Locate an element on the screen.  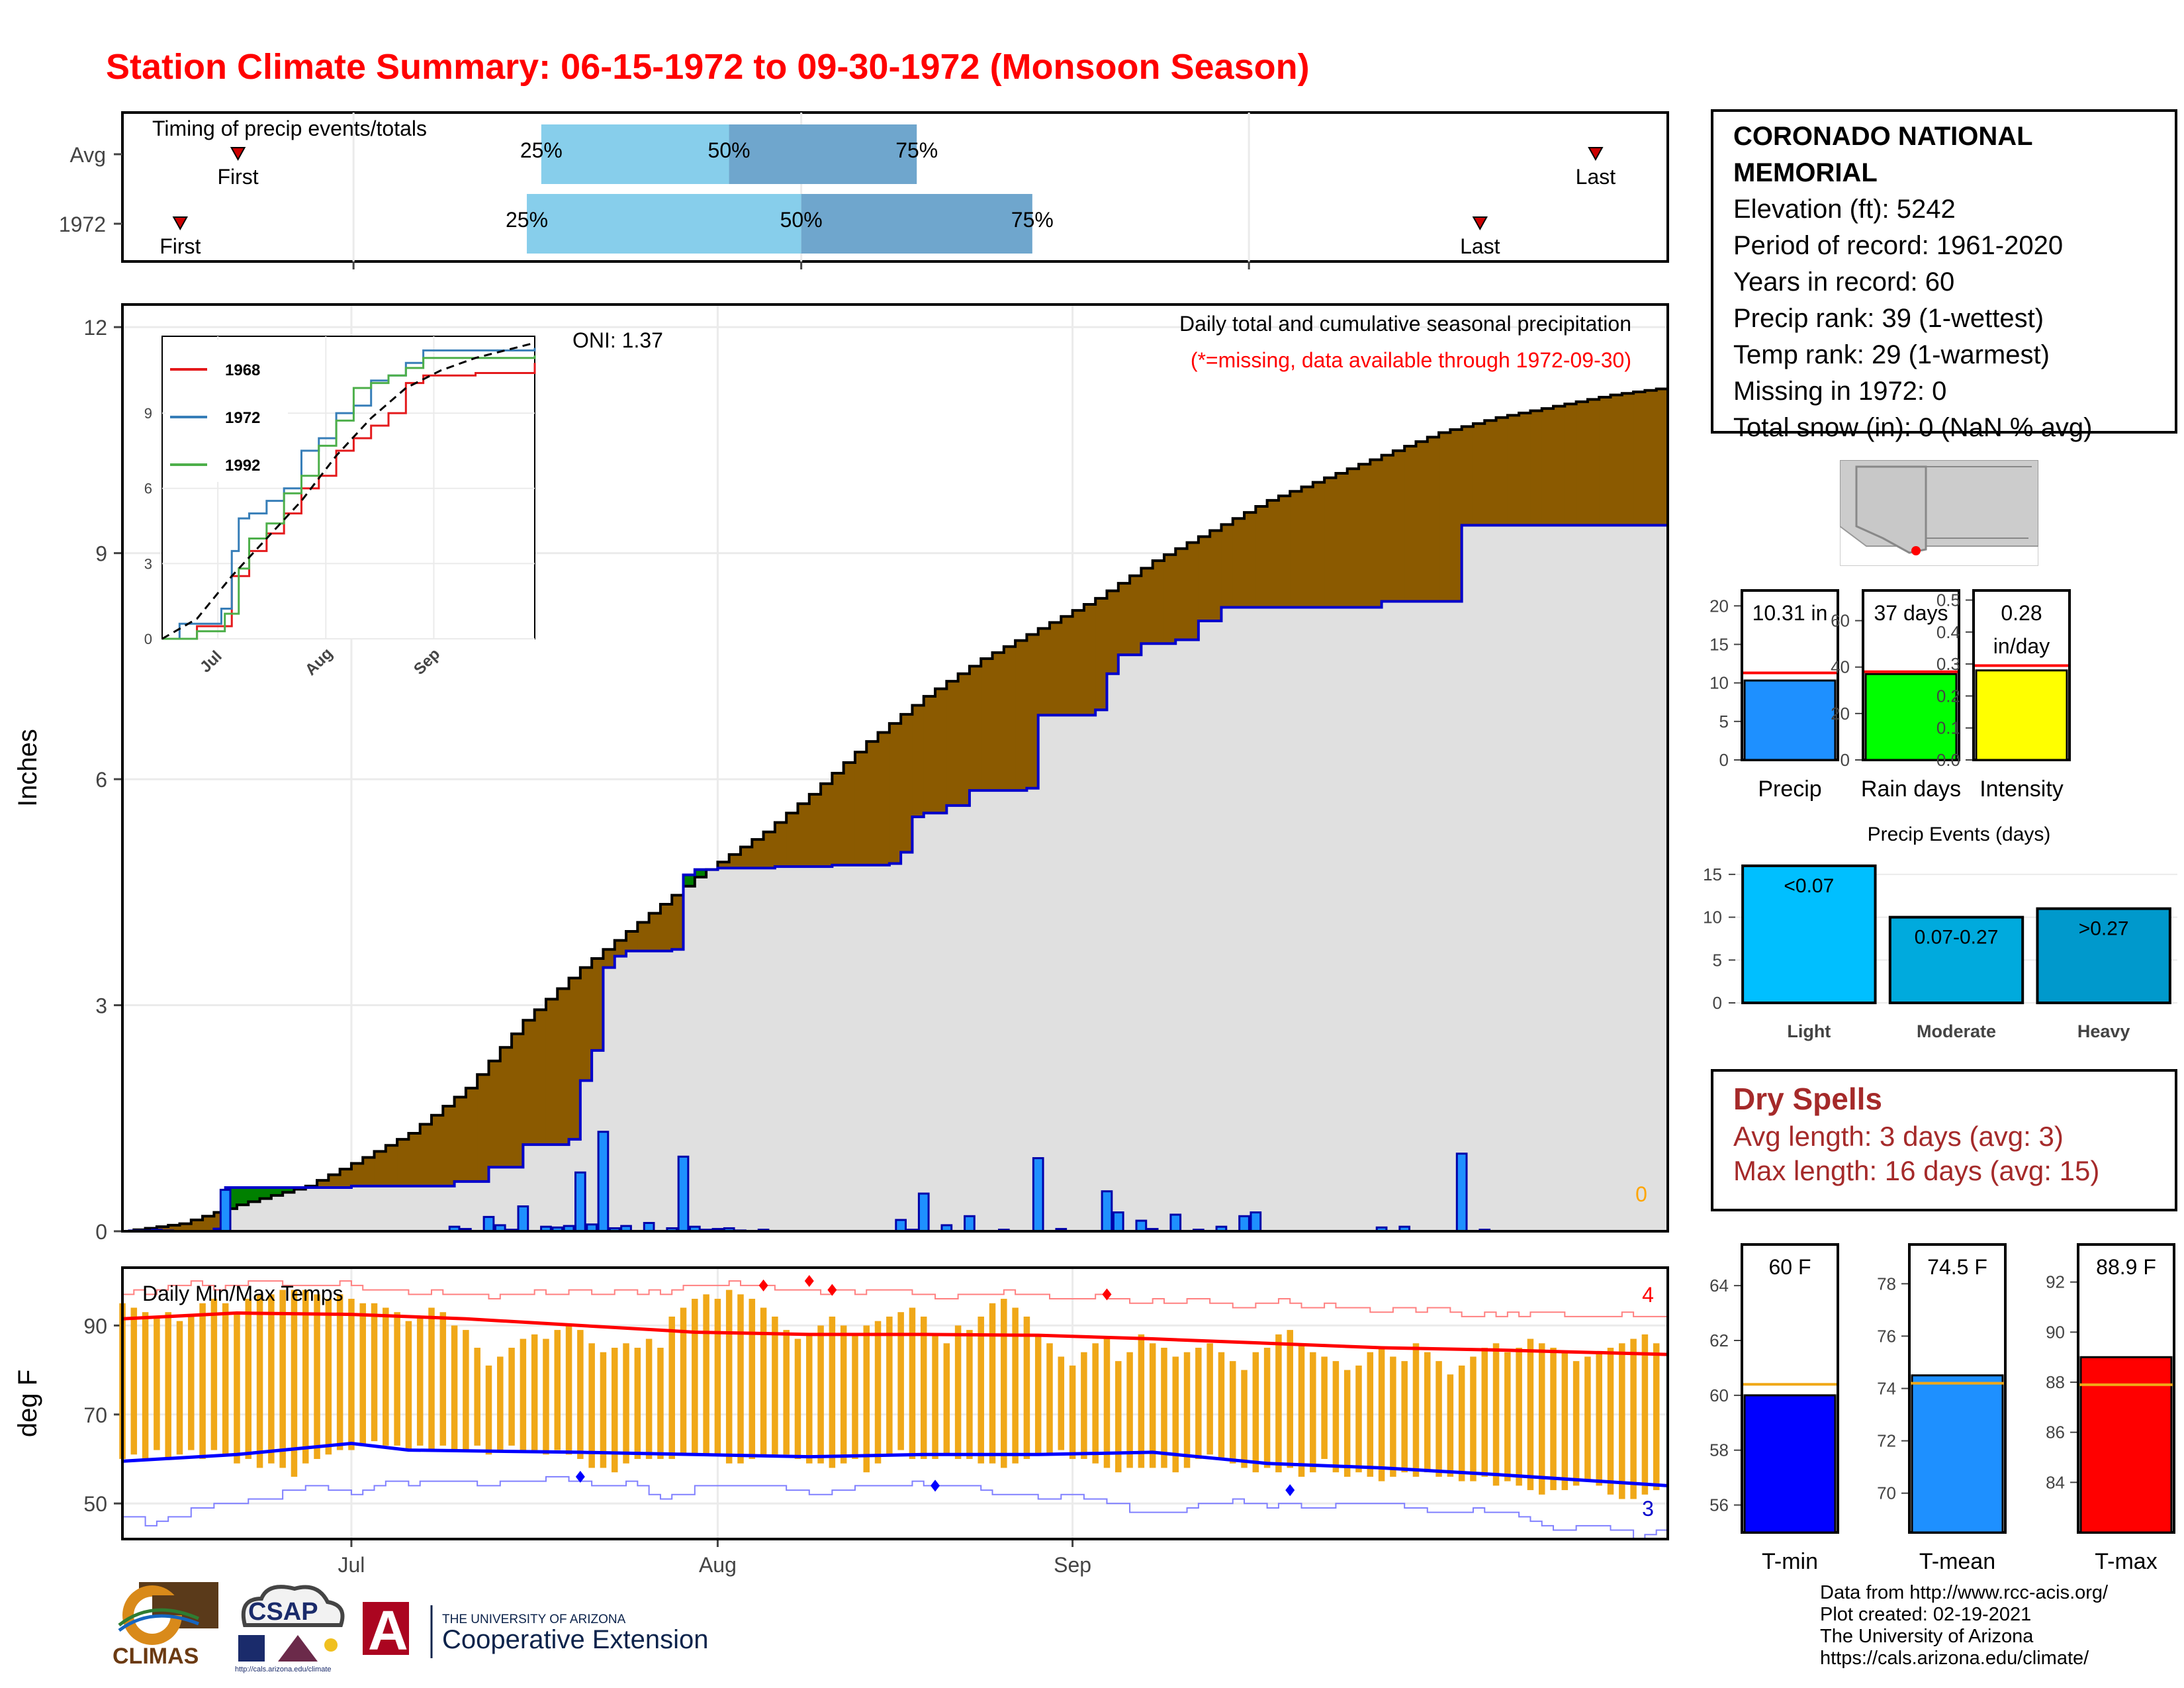
temp-x-tick-label: Jul is located at coordinates (351, 1565).